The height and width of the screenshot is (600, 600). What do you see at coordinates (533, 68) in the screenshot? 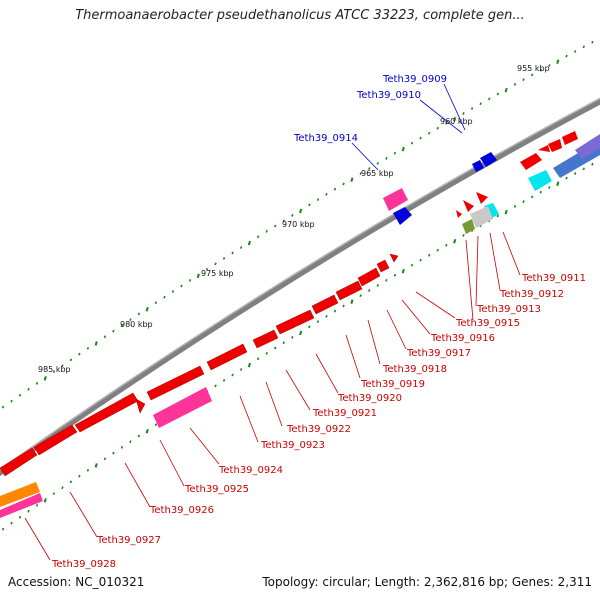
I see `kbp-label: 955 kbp` at bounding box center [533, 68].